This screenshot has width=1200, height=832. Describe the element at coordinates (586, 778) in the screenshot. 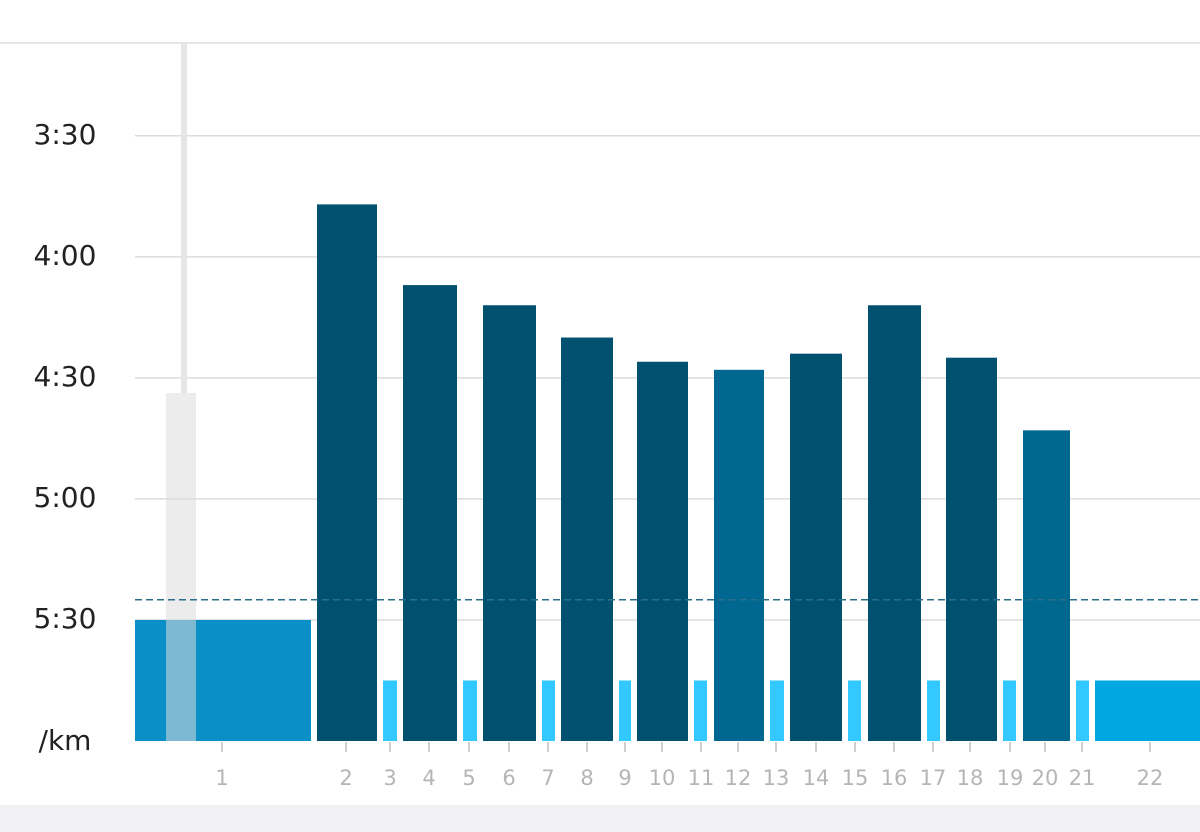

I see `x-tick-label: 8` at that location.